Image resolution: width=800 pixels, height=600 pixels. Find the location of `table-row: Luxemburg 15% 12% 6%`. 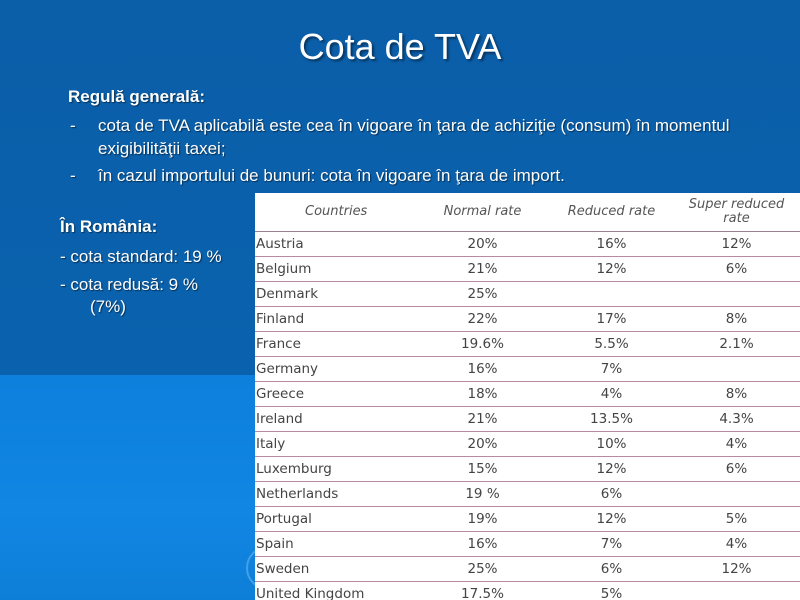

table-row: Luxemburg 15% 12% 6% is located at coordinates (527, 469).